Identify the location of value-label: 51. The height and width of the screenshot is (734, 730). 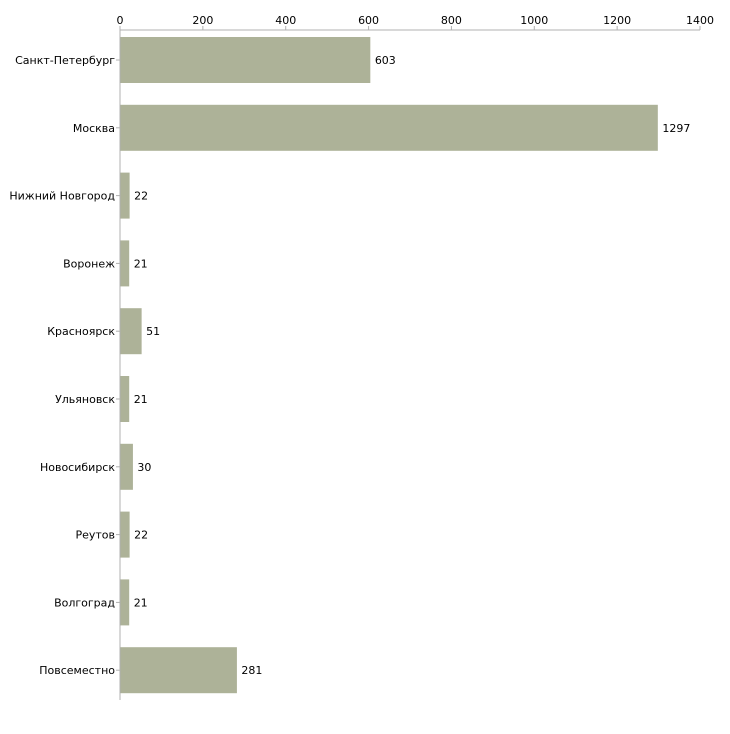
(153, 331).